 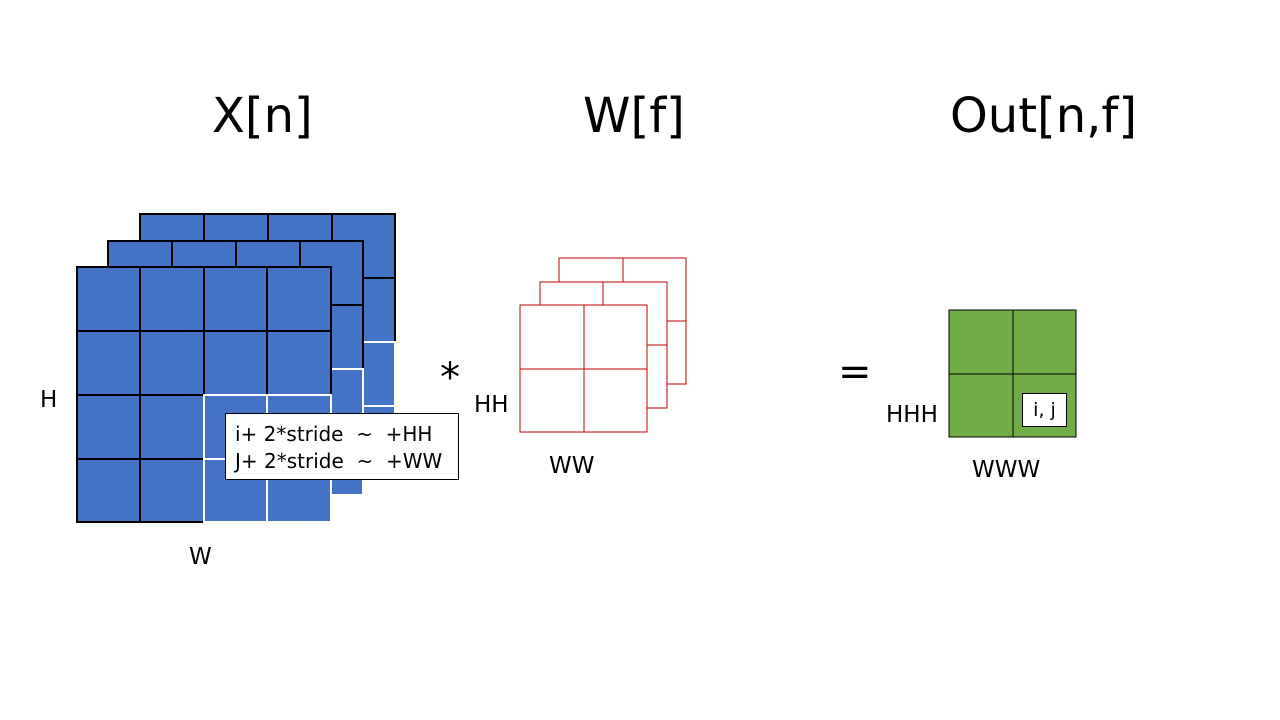 I want to click on equals-operator: =, so click(x=855, y=372).